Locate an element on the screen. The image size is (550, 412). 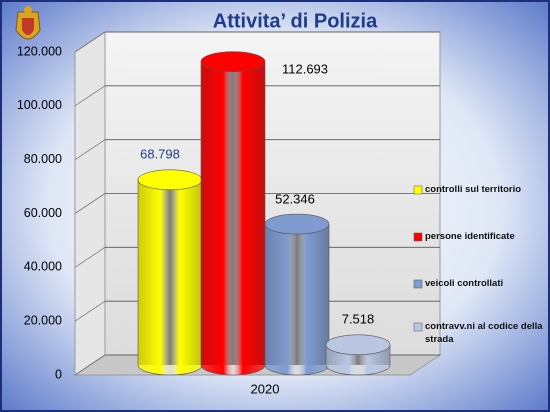
y-tick-label: 80.000 is located at coordinates (43, 159).